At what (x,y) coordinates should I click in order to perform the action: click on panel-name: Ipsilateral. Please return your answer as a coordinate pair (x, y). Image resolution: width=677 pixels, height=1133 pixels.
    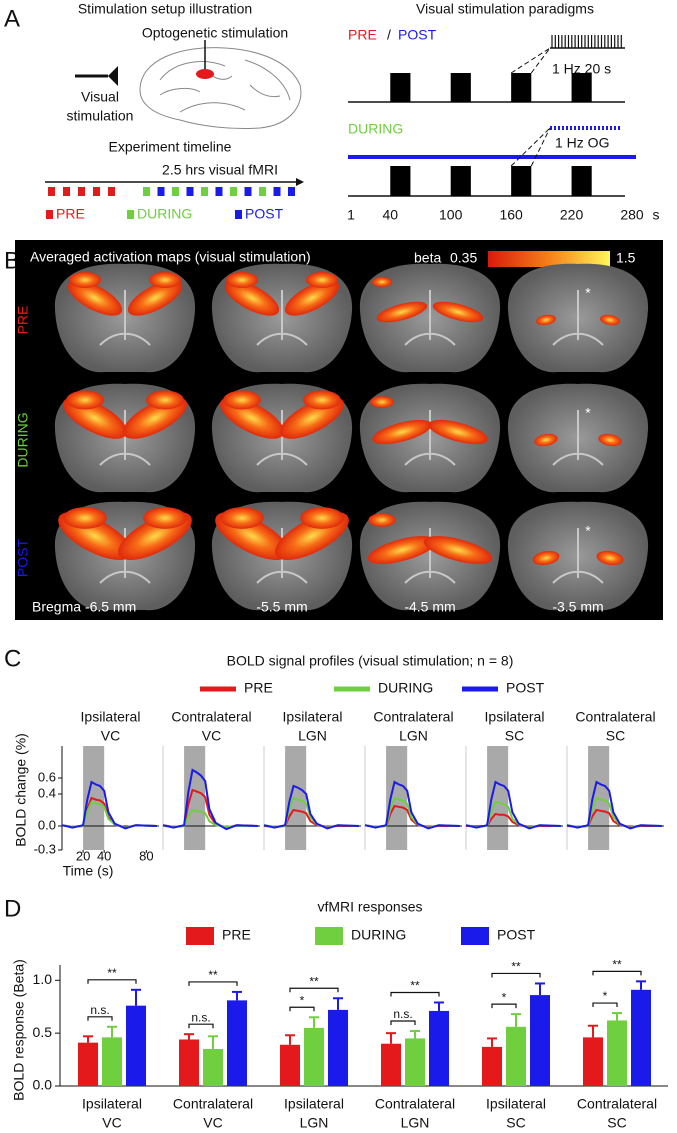
    Looking at the image, I should click on (111, 717).